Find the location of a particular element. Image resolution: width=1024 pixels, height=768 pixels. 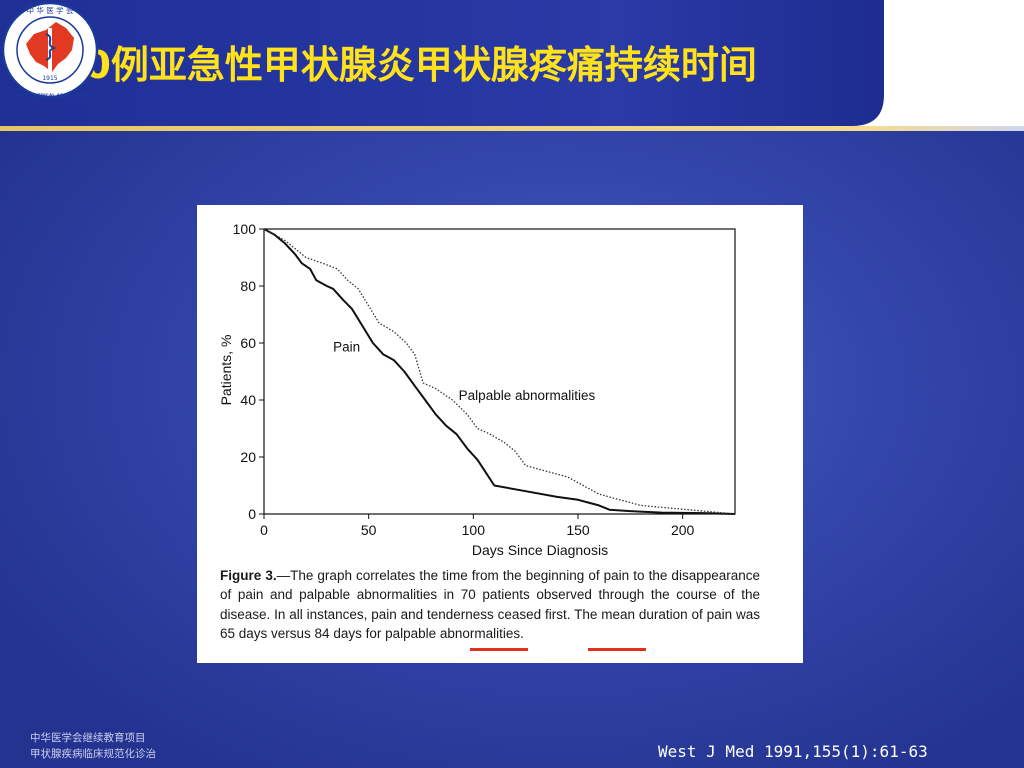

y-tick-label: 100 is located at coordinates (245, 229).